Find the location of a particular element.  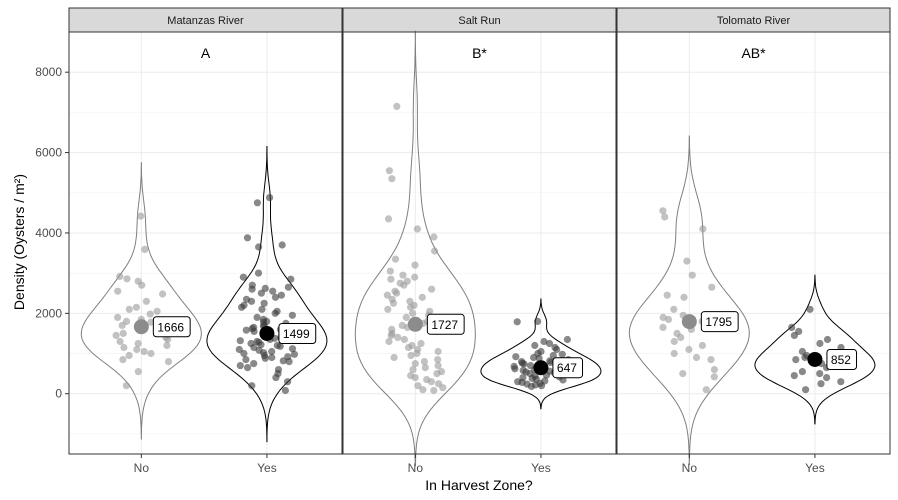

y-tick-label: 2000 is located at coordinates (48, 313).